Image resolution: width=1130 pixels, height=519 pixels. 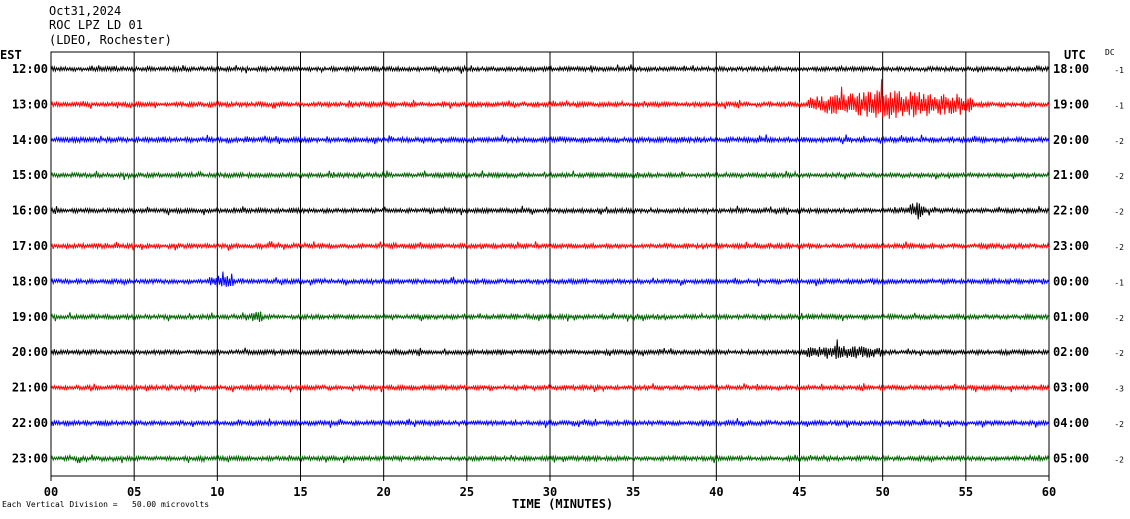 What do you see at coordinates (1071, 388) in the screenshot?
I see `utc-hour-label: 03:00` at bounding box center [1071, 388].